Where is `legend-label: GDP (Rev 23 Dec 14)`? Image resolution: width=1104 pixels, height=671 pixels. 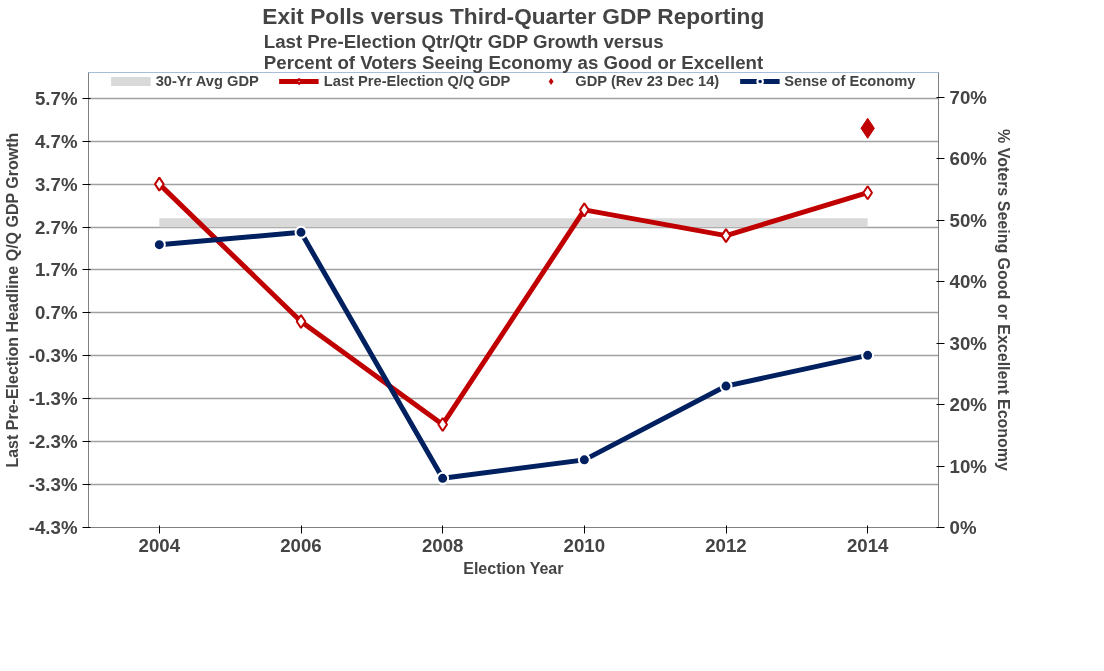 legend-label: GDP (Rev 23 Dec 14) is located at coordinates (647, 81).